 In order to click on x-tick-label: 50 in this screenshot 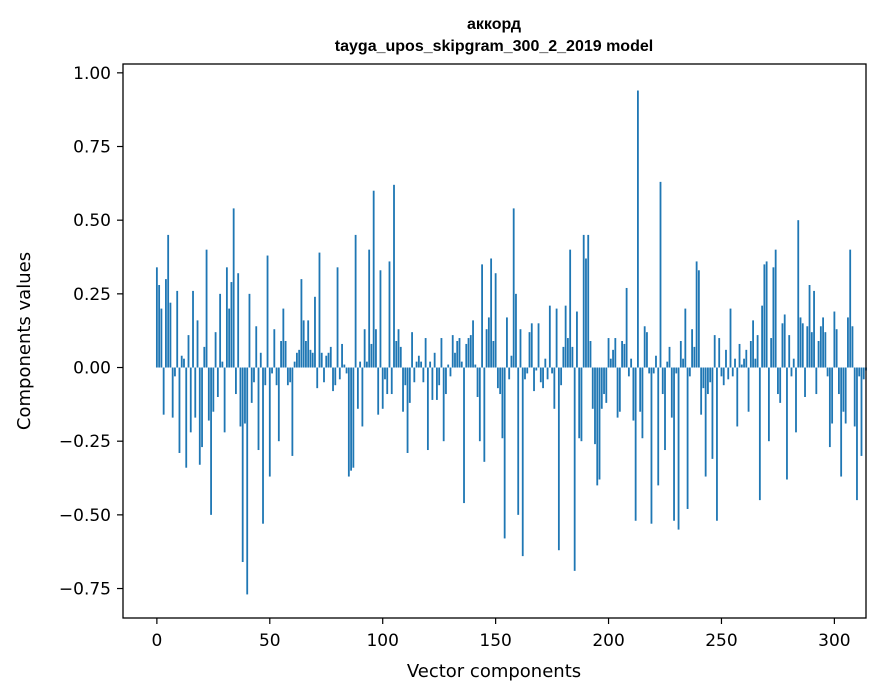, I will do `click(270, 641)`.